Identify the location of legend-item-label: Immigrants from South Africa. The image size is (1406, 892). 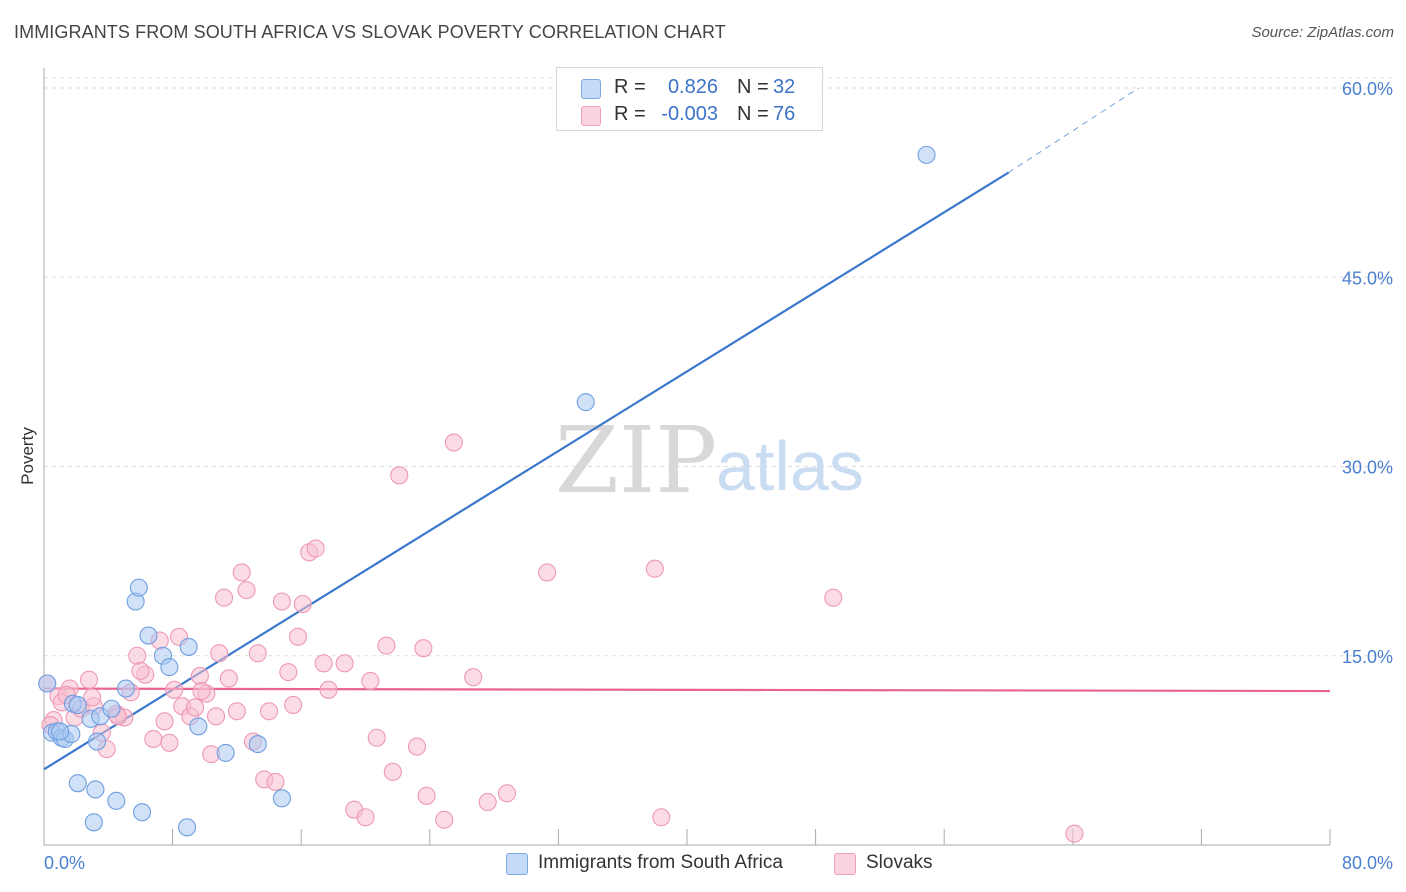
(660, 862).